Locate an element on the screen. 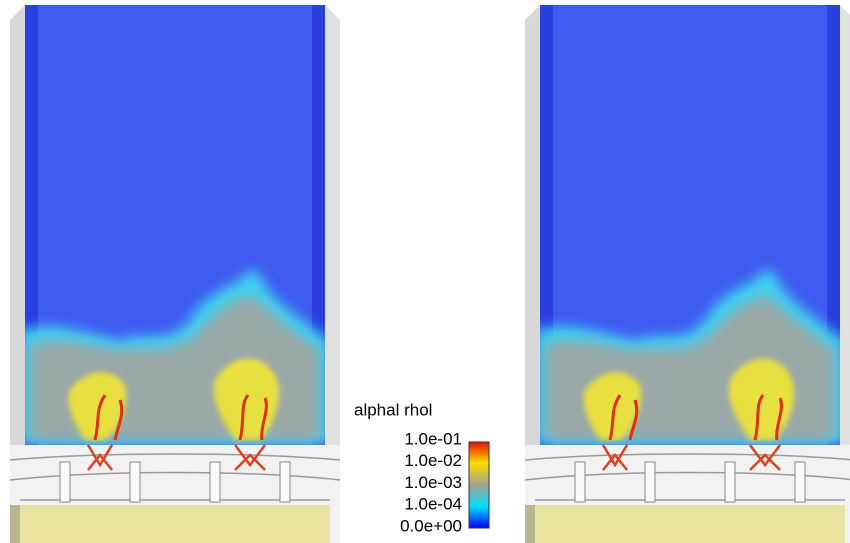 This screenshot has height=543, width=850. colorbar-tick-label: 1.0e-03 is located at coordinates (433, 482).